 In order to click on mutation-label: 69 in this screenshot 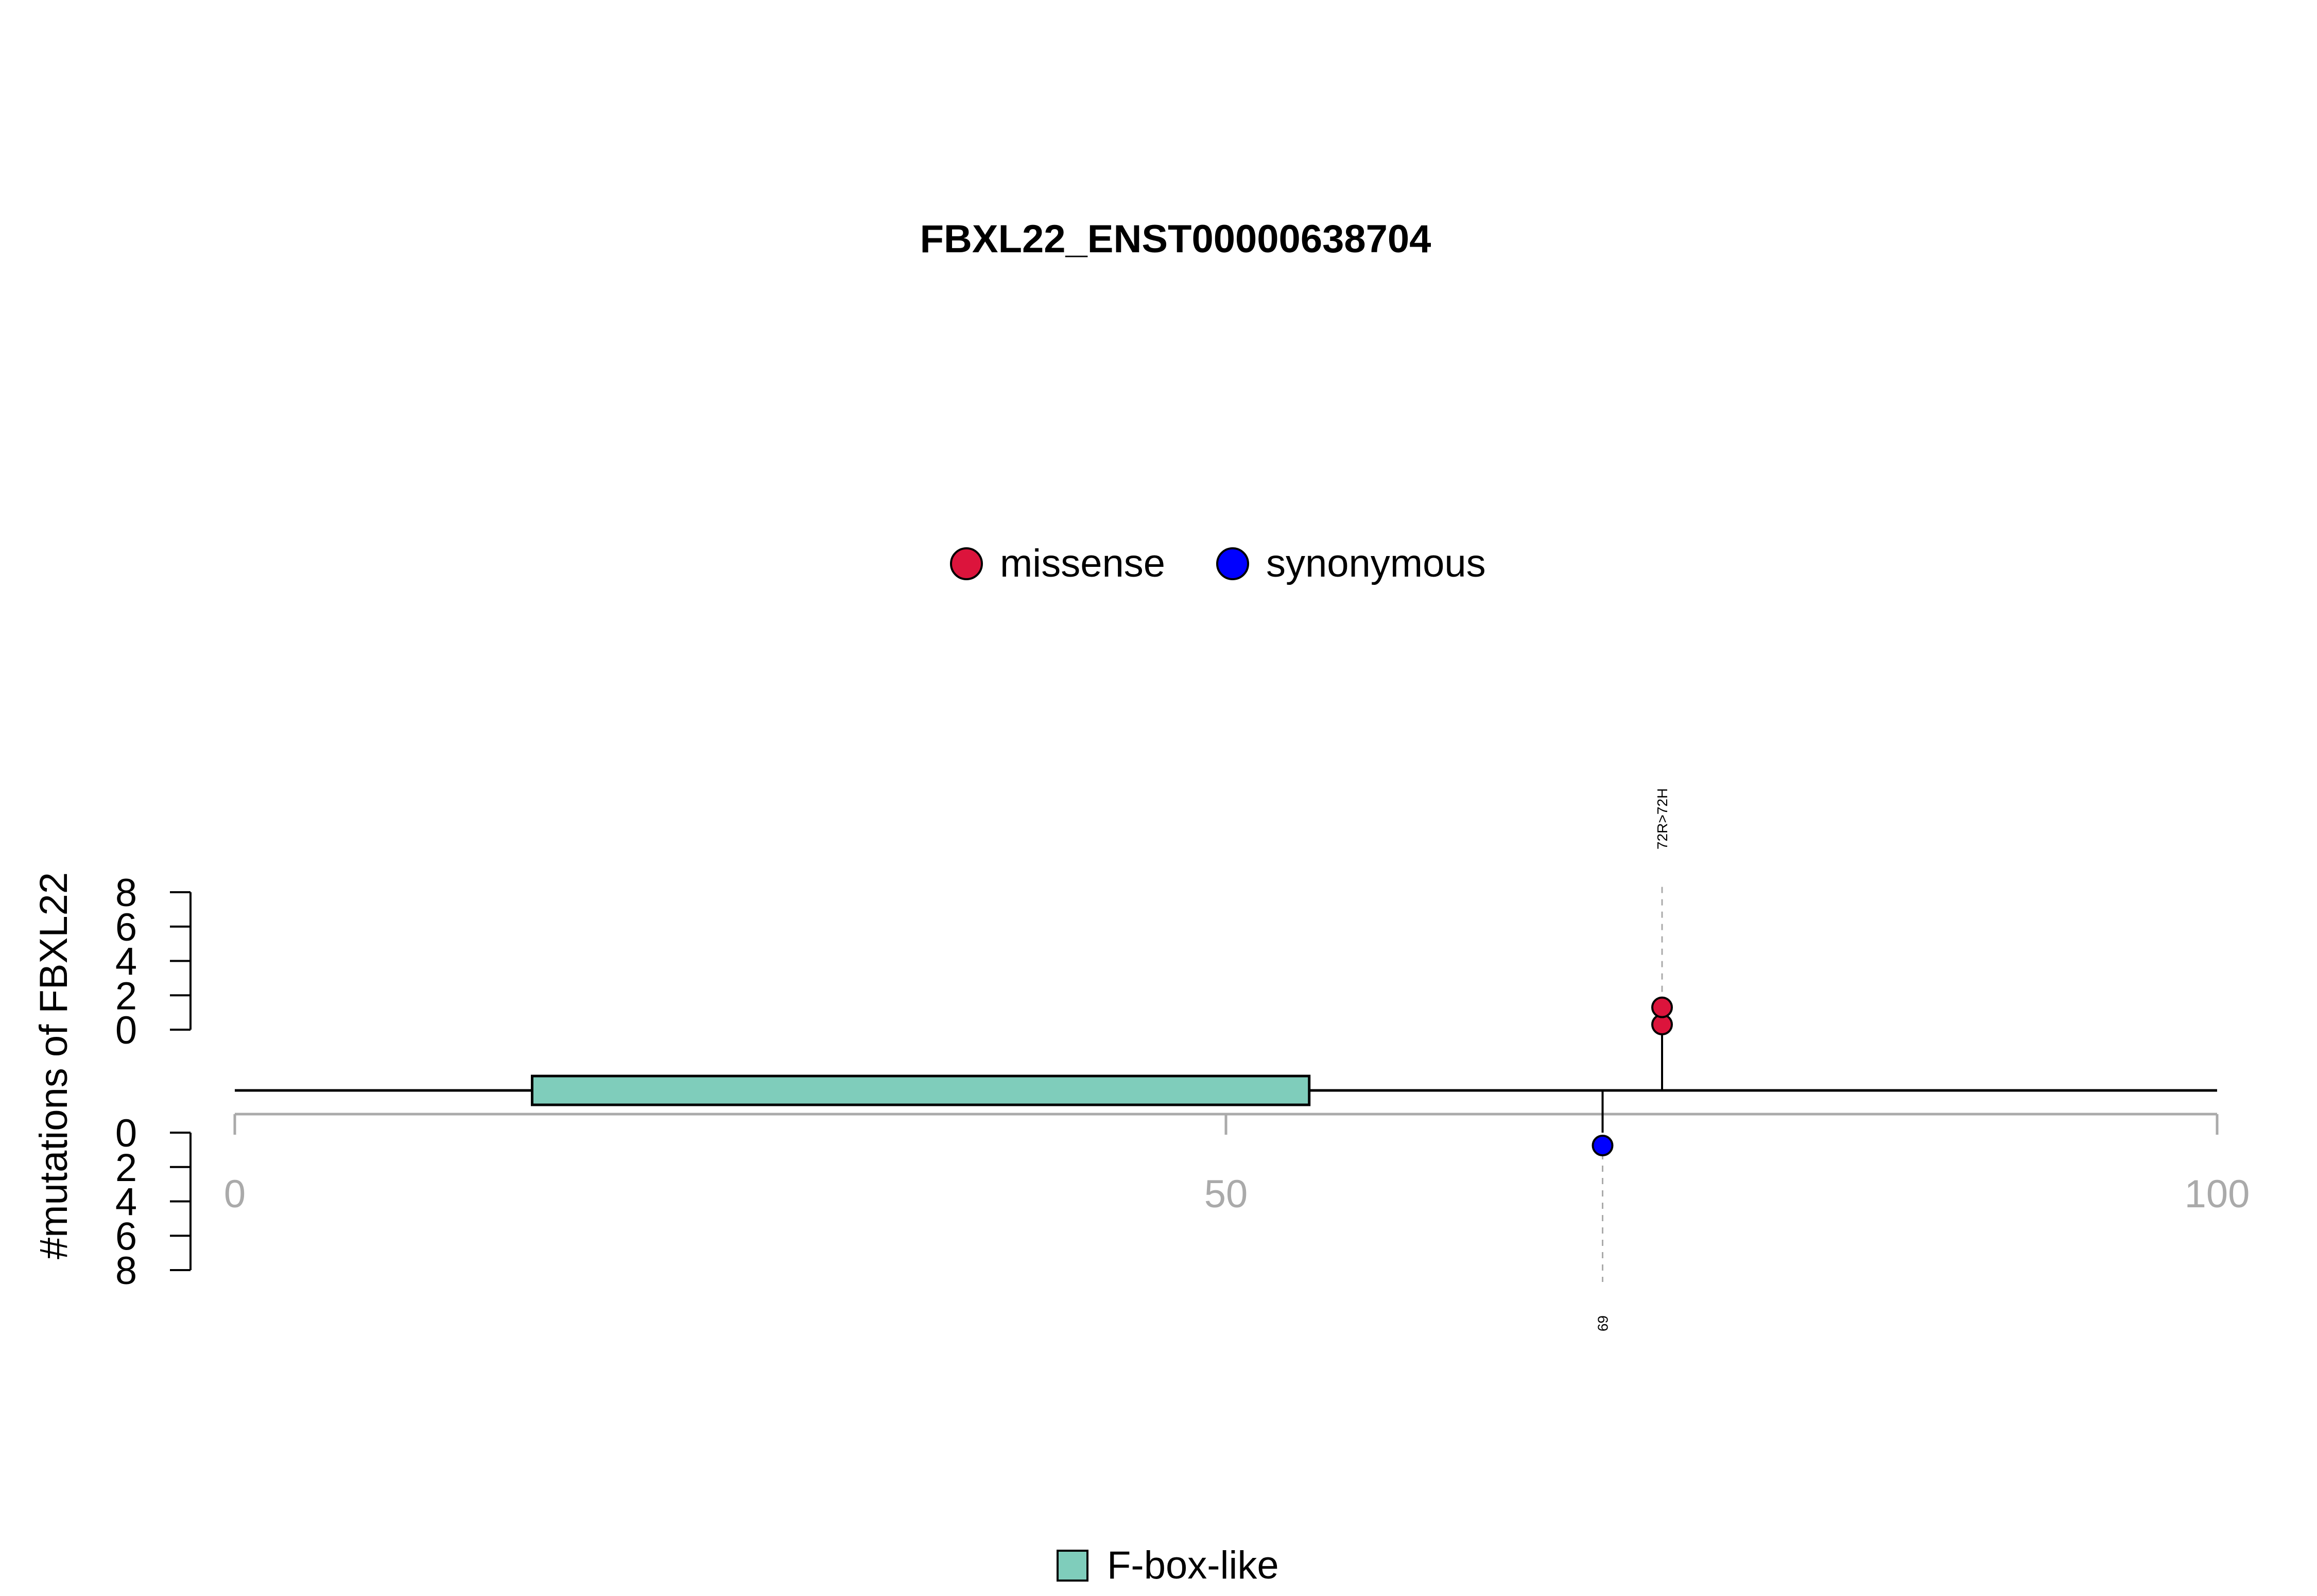, I will do `click(1603, 1323)`.